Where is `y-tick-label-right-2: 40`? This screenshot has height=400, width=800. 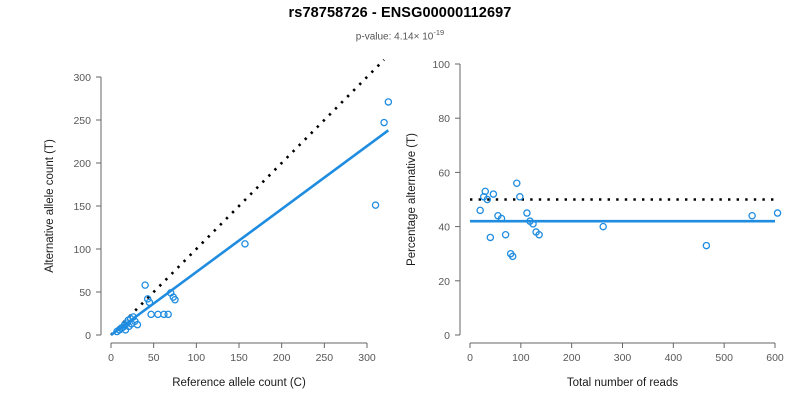 y-tick-label-right-2: 40 is located at coordinates (444, 228).